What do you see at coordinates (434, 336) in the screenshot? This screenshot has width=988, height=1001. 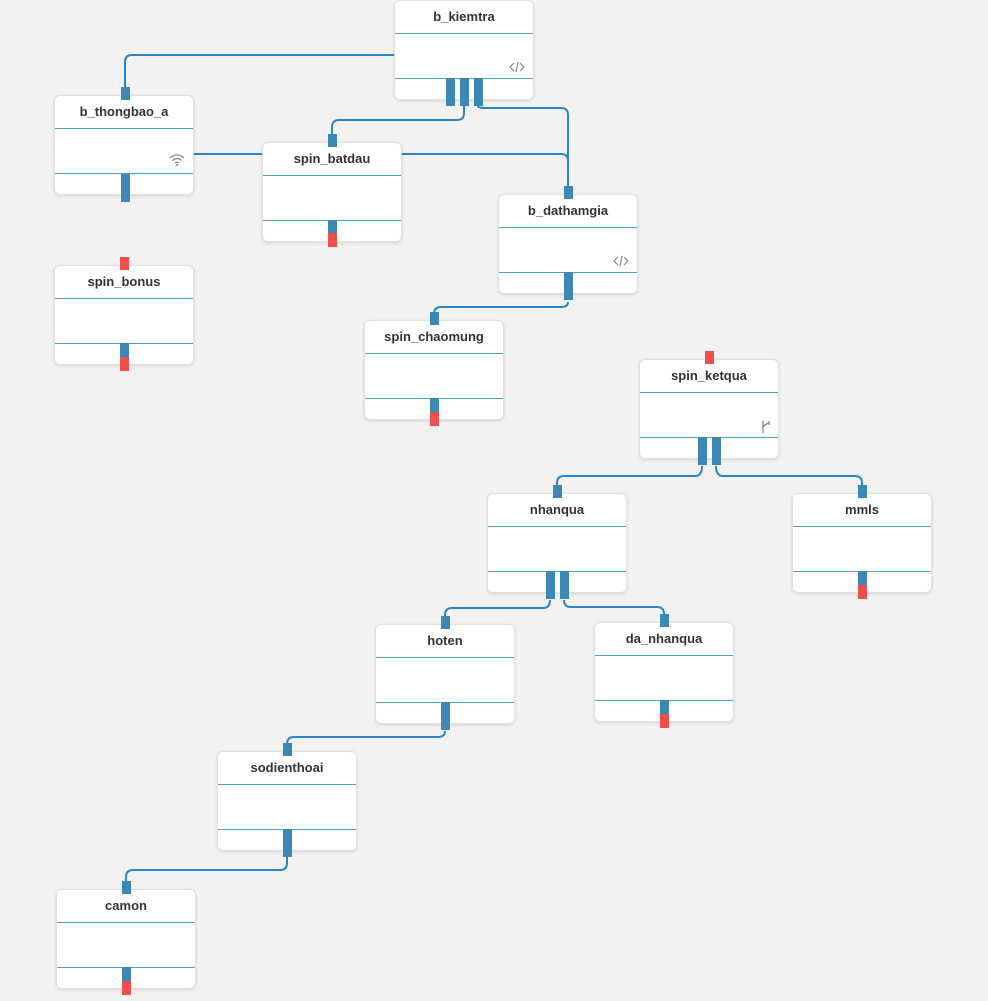 I see `node-title: spin_chaomung` at bounding box center [434, 336].